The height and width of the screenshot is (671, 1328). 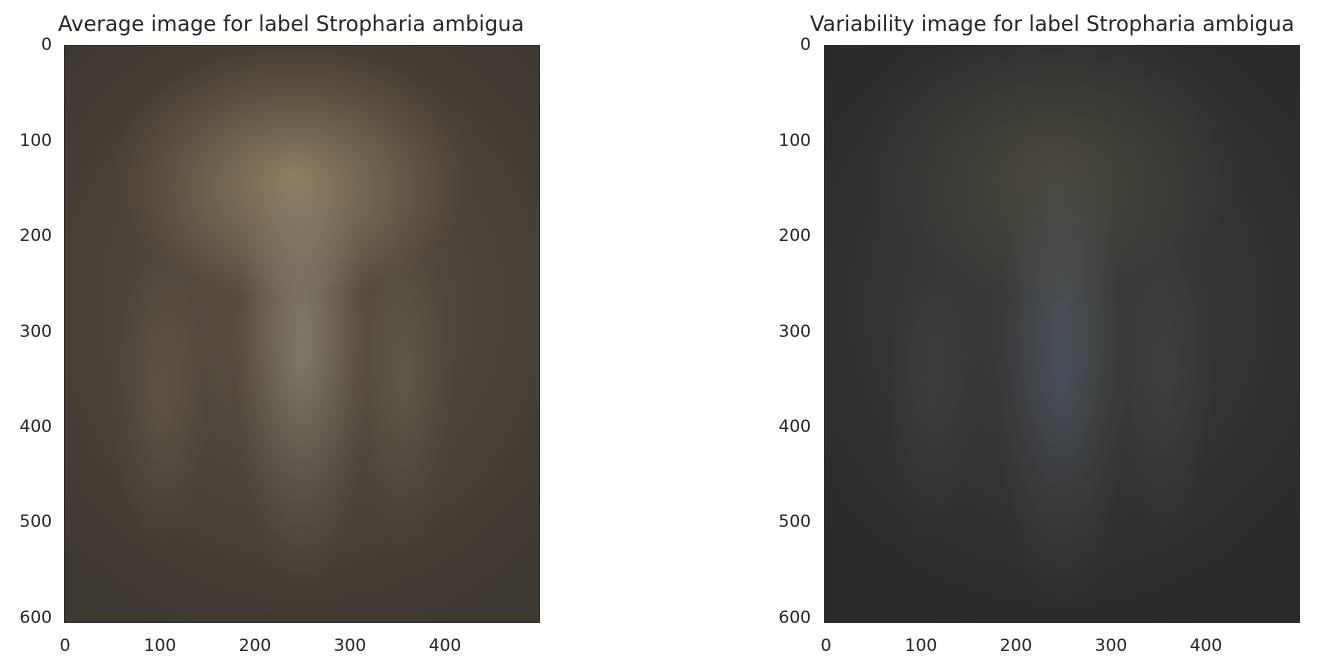 I want to click on variability-y-tick: 200, so click(x=794, y=236).